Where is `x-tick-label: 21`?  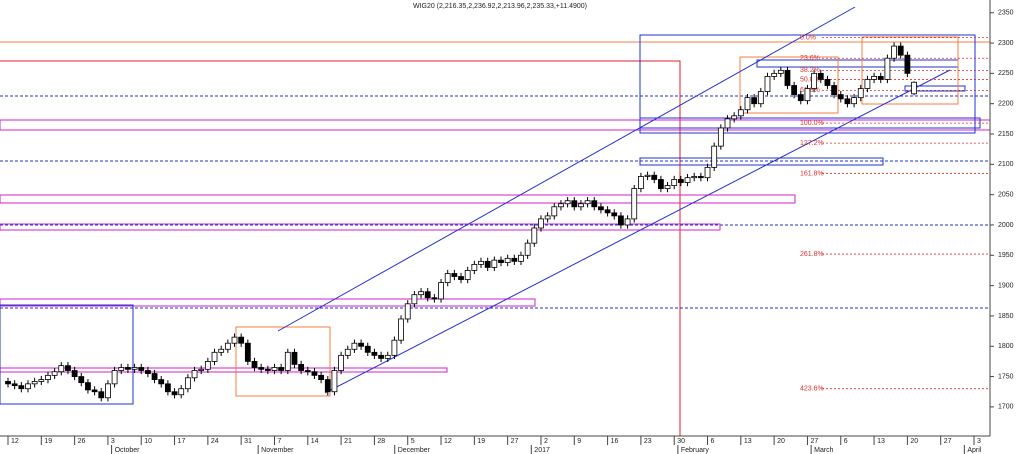 x-tick-label: 21 is located at coordinates (348, 441).